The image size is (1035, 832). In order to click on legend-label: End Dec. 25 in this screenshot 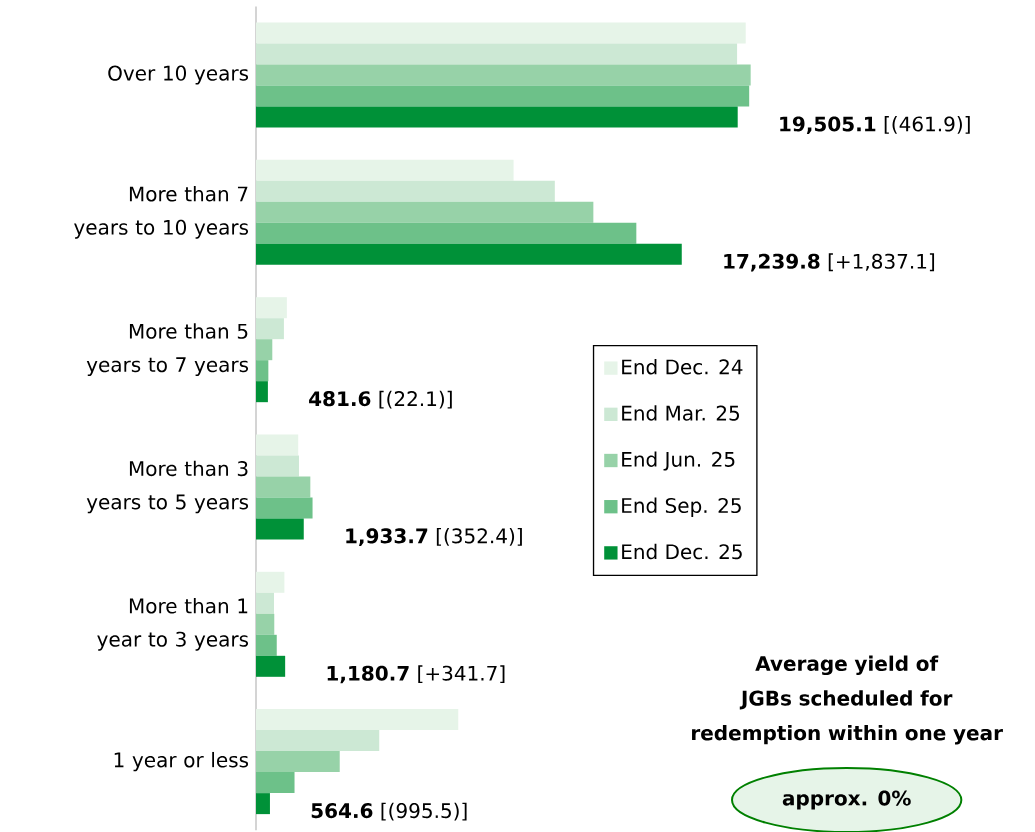, I will do `click(682, 551)`.